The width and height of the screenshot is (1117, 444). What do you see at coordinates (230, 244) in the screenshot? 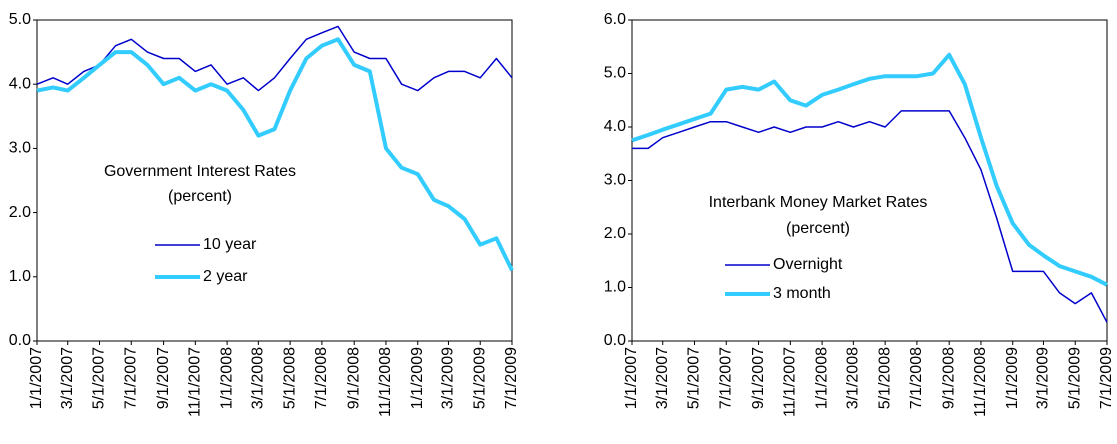
I see `legend-label: 10 year` at bounding box center [230, 244].